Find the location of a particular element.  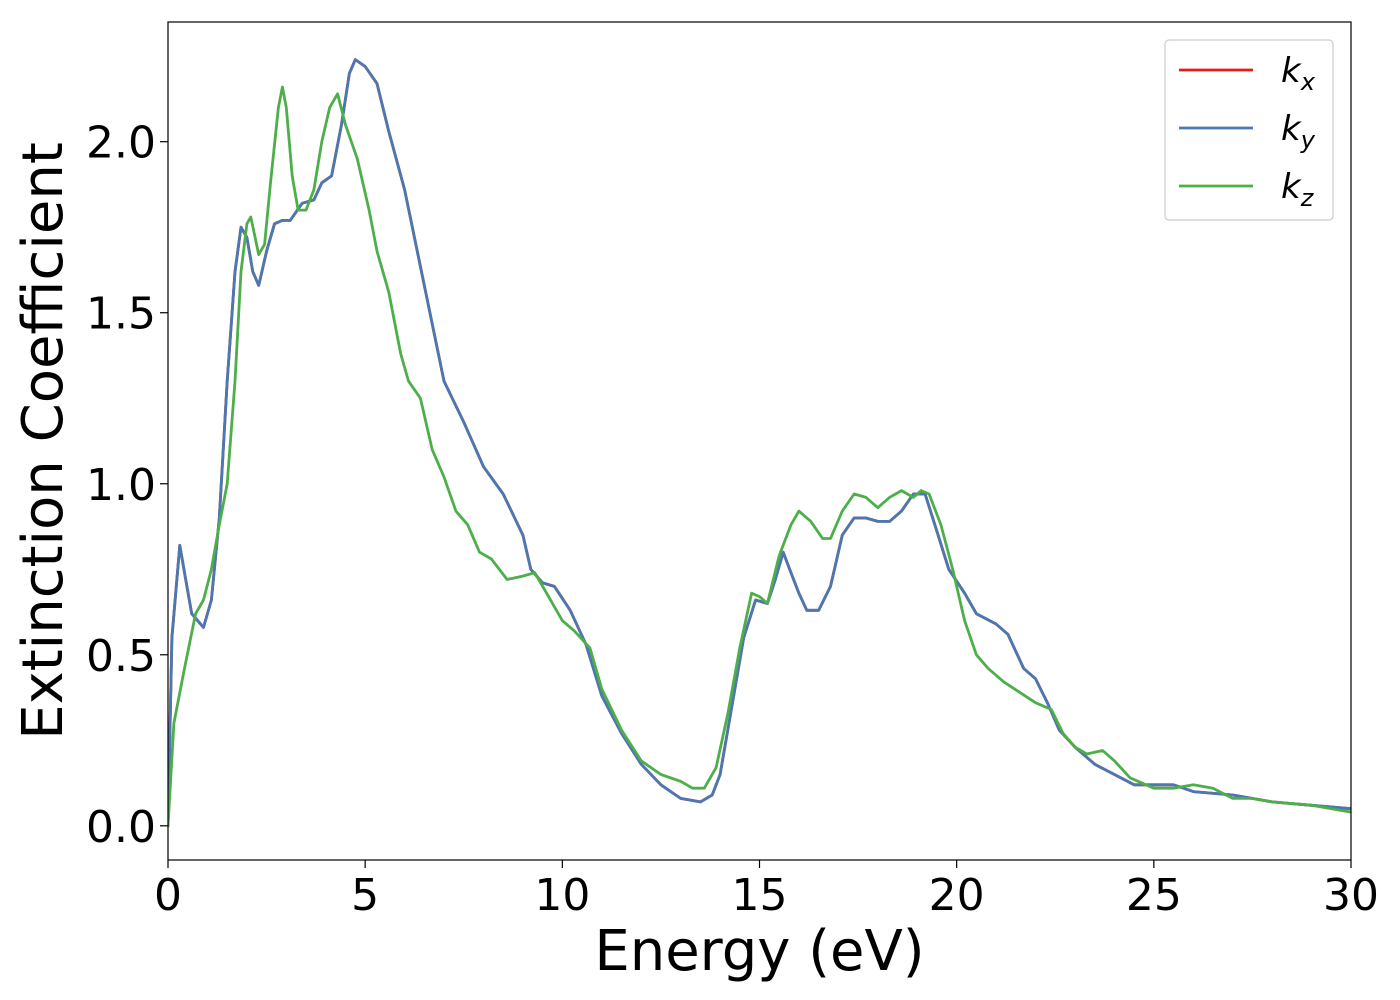

y-tick-label: 2.0 is located at coordinates (121, 143).